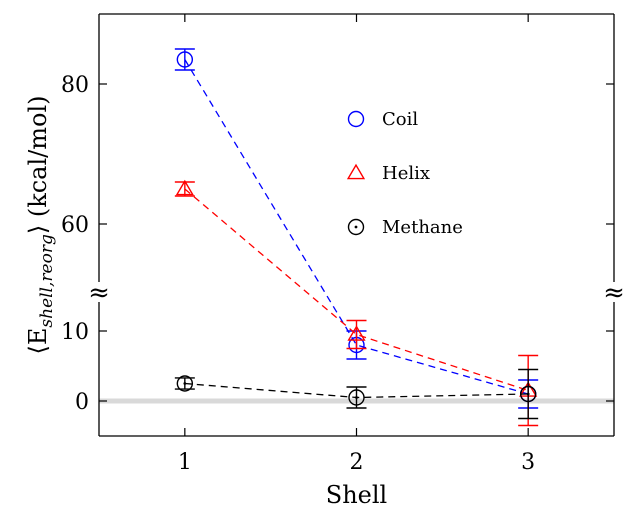  What do you see at coordinates (528, 462) in the screenshot?
I see `x-tick-label: 3` at bounding box center [528, 462].